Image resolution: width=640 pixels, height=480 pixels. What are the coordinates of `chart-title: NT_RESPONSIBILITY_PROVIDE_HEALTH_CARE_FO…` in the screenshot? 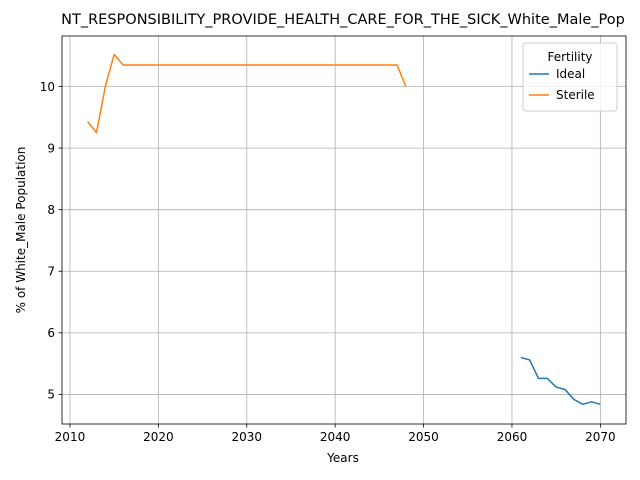 It's located at (343, 20).